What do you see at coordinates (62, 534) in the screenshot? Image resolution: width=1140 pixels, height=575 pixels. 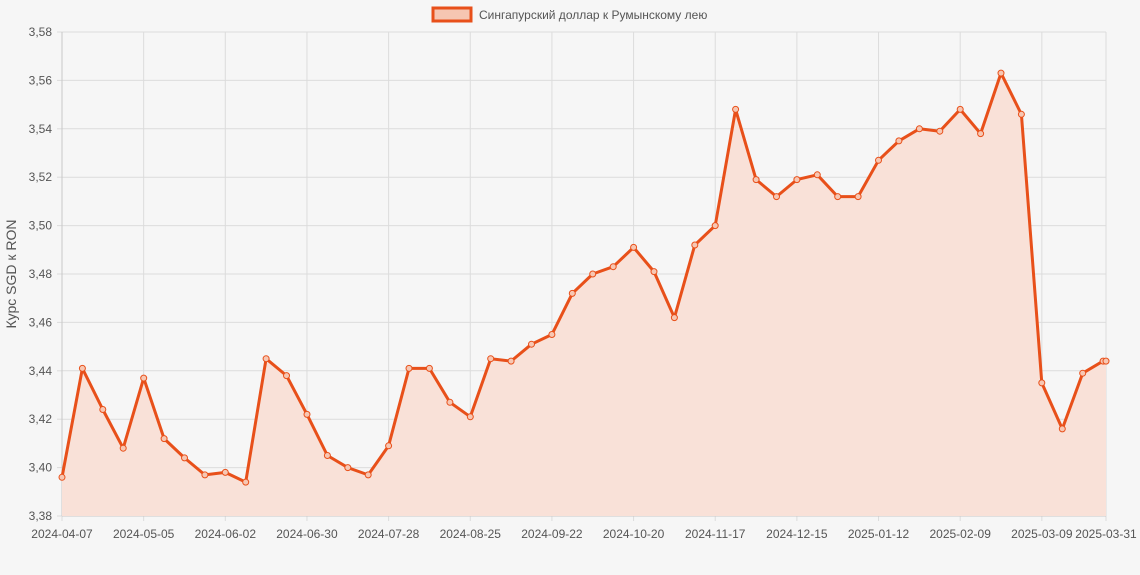 I see `x-tick-label: 2024-04-07` at bounding box center [62, 534].